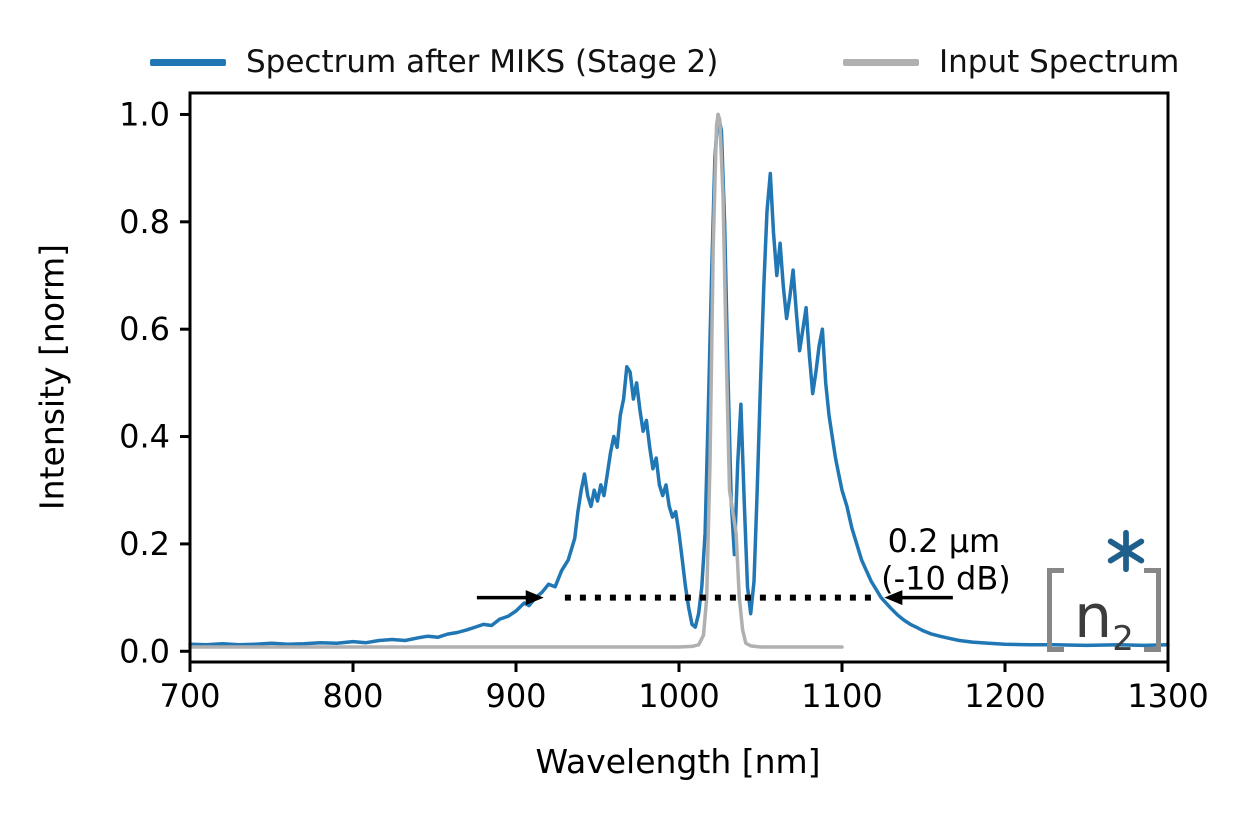 This screenshot has height=834, width=1251. I want to click on annotation-text-0: 0.2 μm, so click(944, 541).